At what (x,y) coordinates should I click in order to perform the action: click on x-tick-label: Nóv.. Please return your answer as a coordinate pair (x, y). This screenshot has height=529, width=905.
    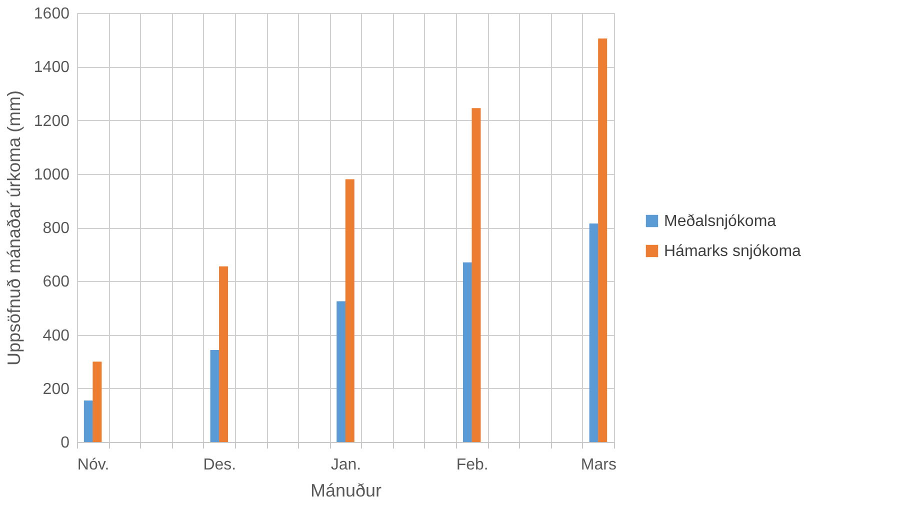
    Looking at the image, I should click on (93, 465).